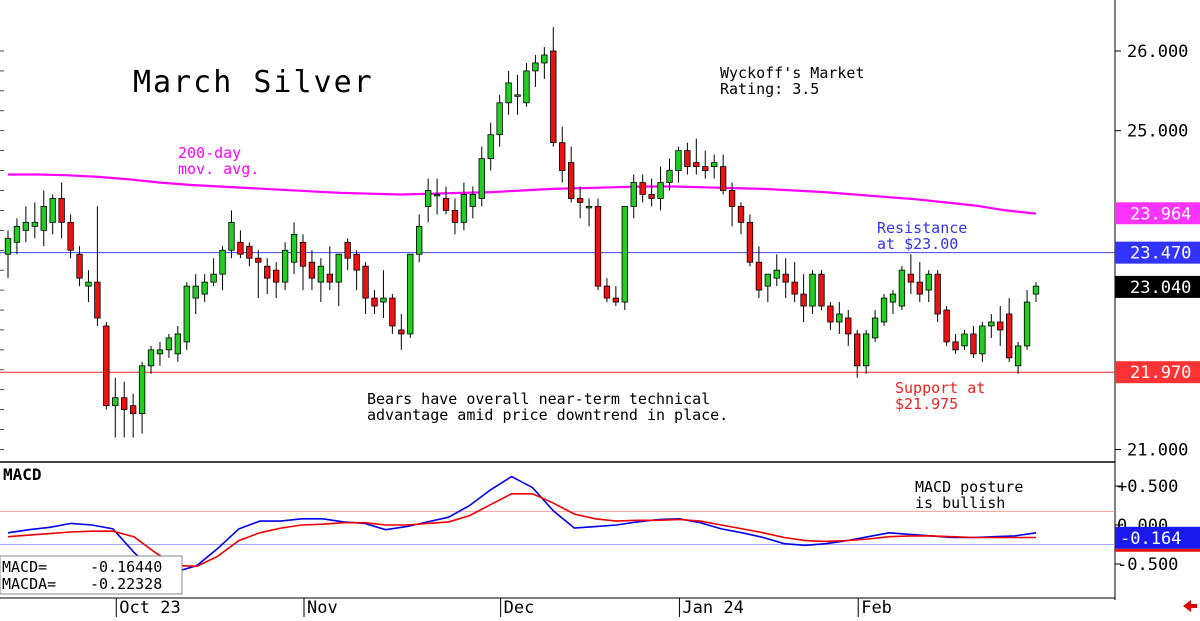  I want to click on date-label: Jan 24, so click(712, 607).